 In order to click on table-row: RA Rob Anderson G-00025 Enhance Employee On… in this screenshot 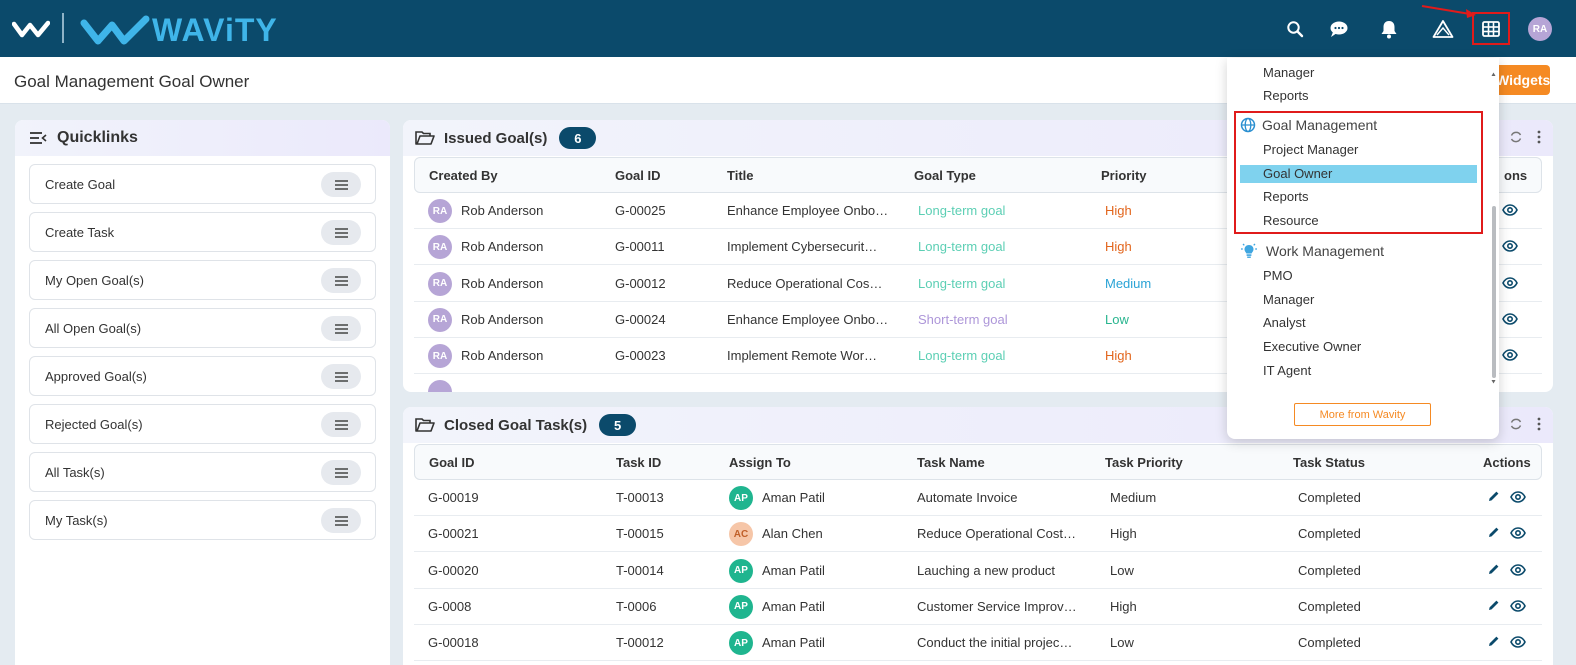, I will do `click(978, 211)`.